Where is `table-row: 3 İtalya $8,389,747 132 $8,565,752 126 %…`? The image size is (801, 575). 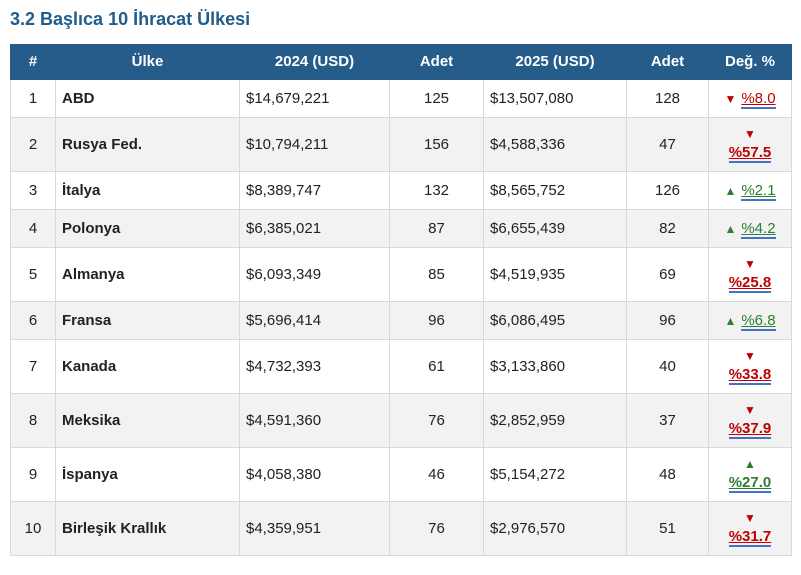
table-row: 3 İtalya $8,389,747 132 $8,565,752 126 %… is located at coordinates (401, 190).